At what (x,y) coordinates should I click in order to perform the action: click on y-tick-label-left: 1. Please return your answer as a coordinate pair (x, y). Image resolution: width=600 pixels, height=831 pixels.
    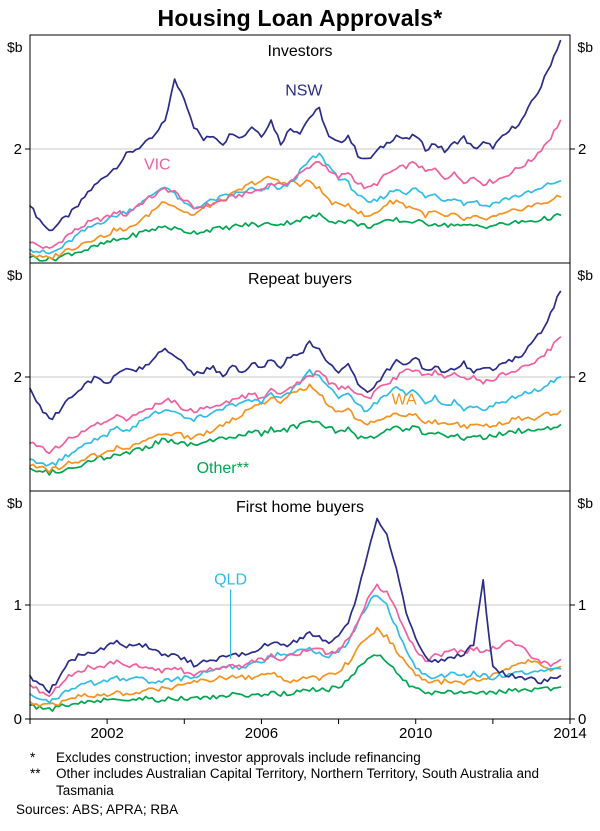
    Looking at the image, I should click on (18, 605).